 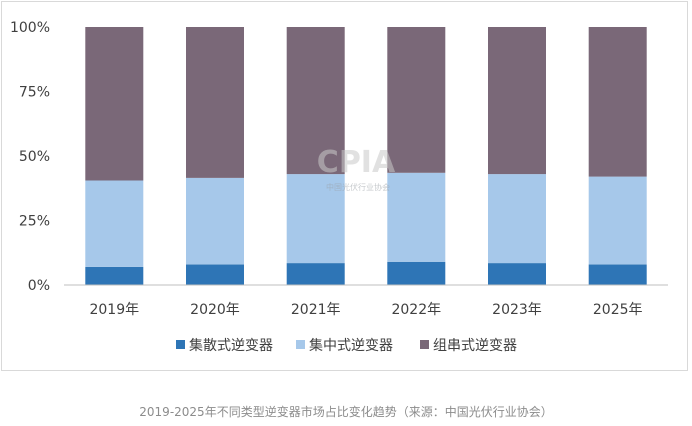 I want to click on figure-caption: 2019-2025年不同类型逆变器市场占比变化趋势（来源：中国光伏行业协会）, so click(x=346, y=412).